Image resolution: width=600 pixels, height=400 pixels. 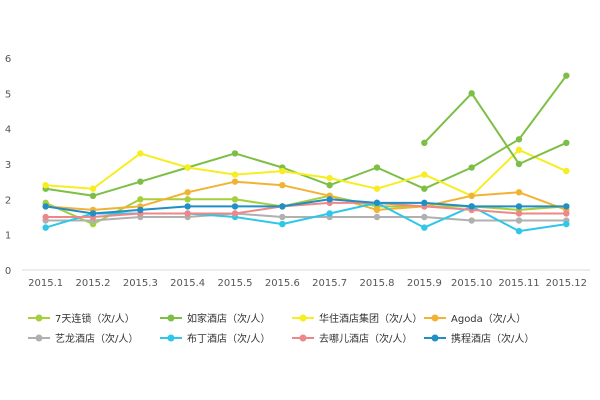 What do you see at coordinates (492, 338) in the screenshot?
I see `legend-label: 携程酒店（次/人）` at bounding box center [492, 338].